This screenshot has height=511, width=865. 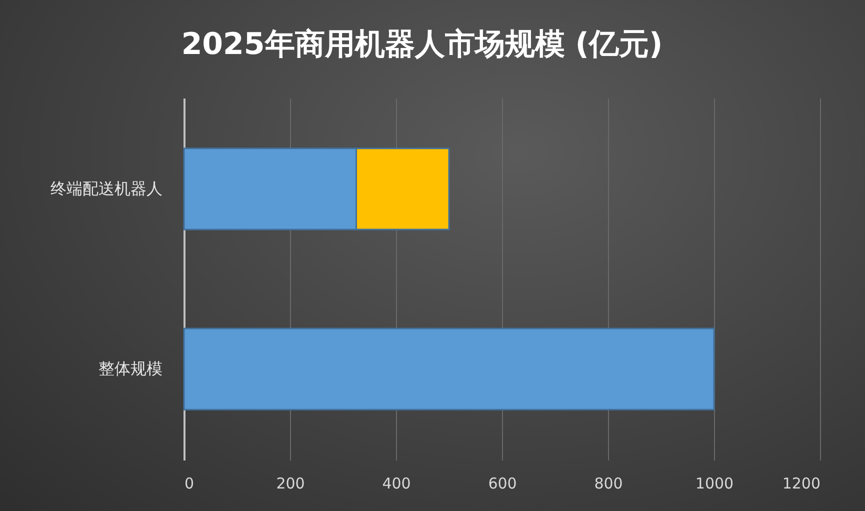 I want to click on x-tick-label: 1200, so click(x=801, y=483).